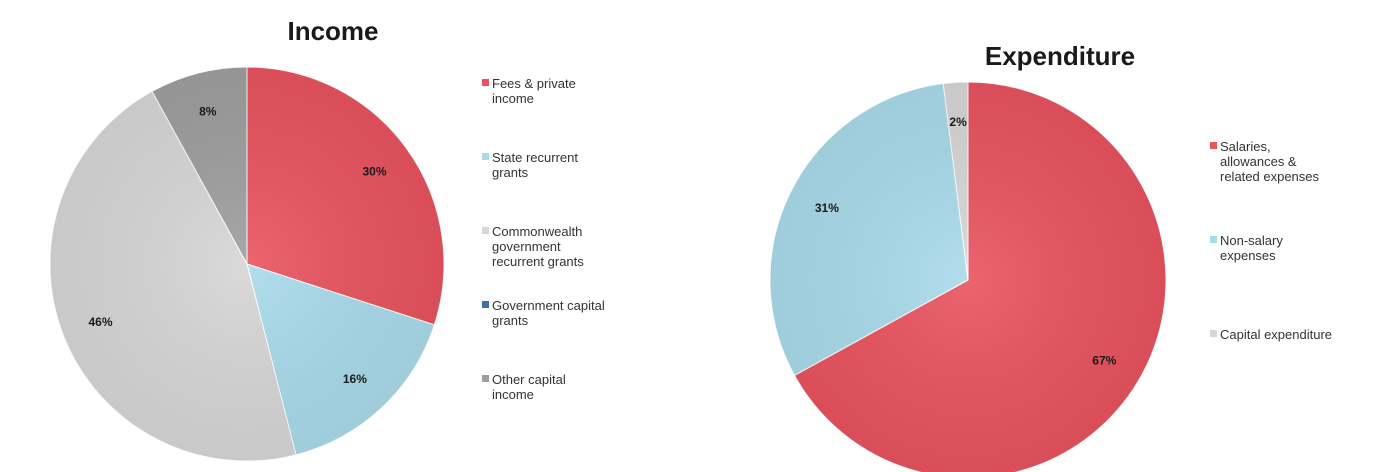 This screenshot has width=1391, height=472. Describe the element at coordinates (529, 387) in the screenshot. I see `income-legend-label: Other capital income` at that location.